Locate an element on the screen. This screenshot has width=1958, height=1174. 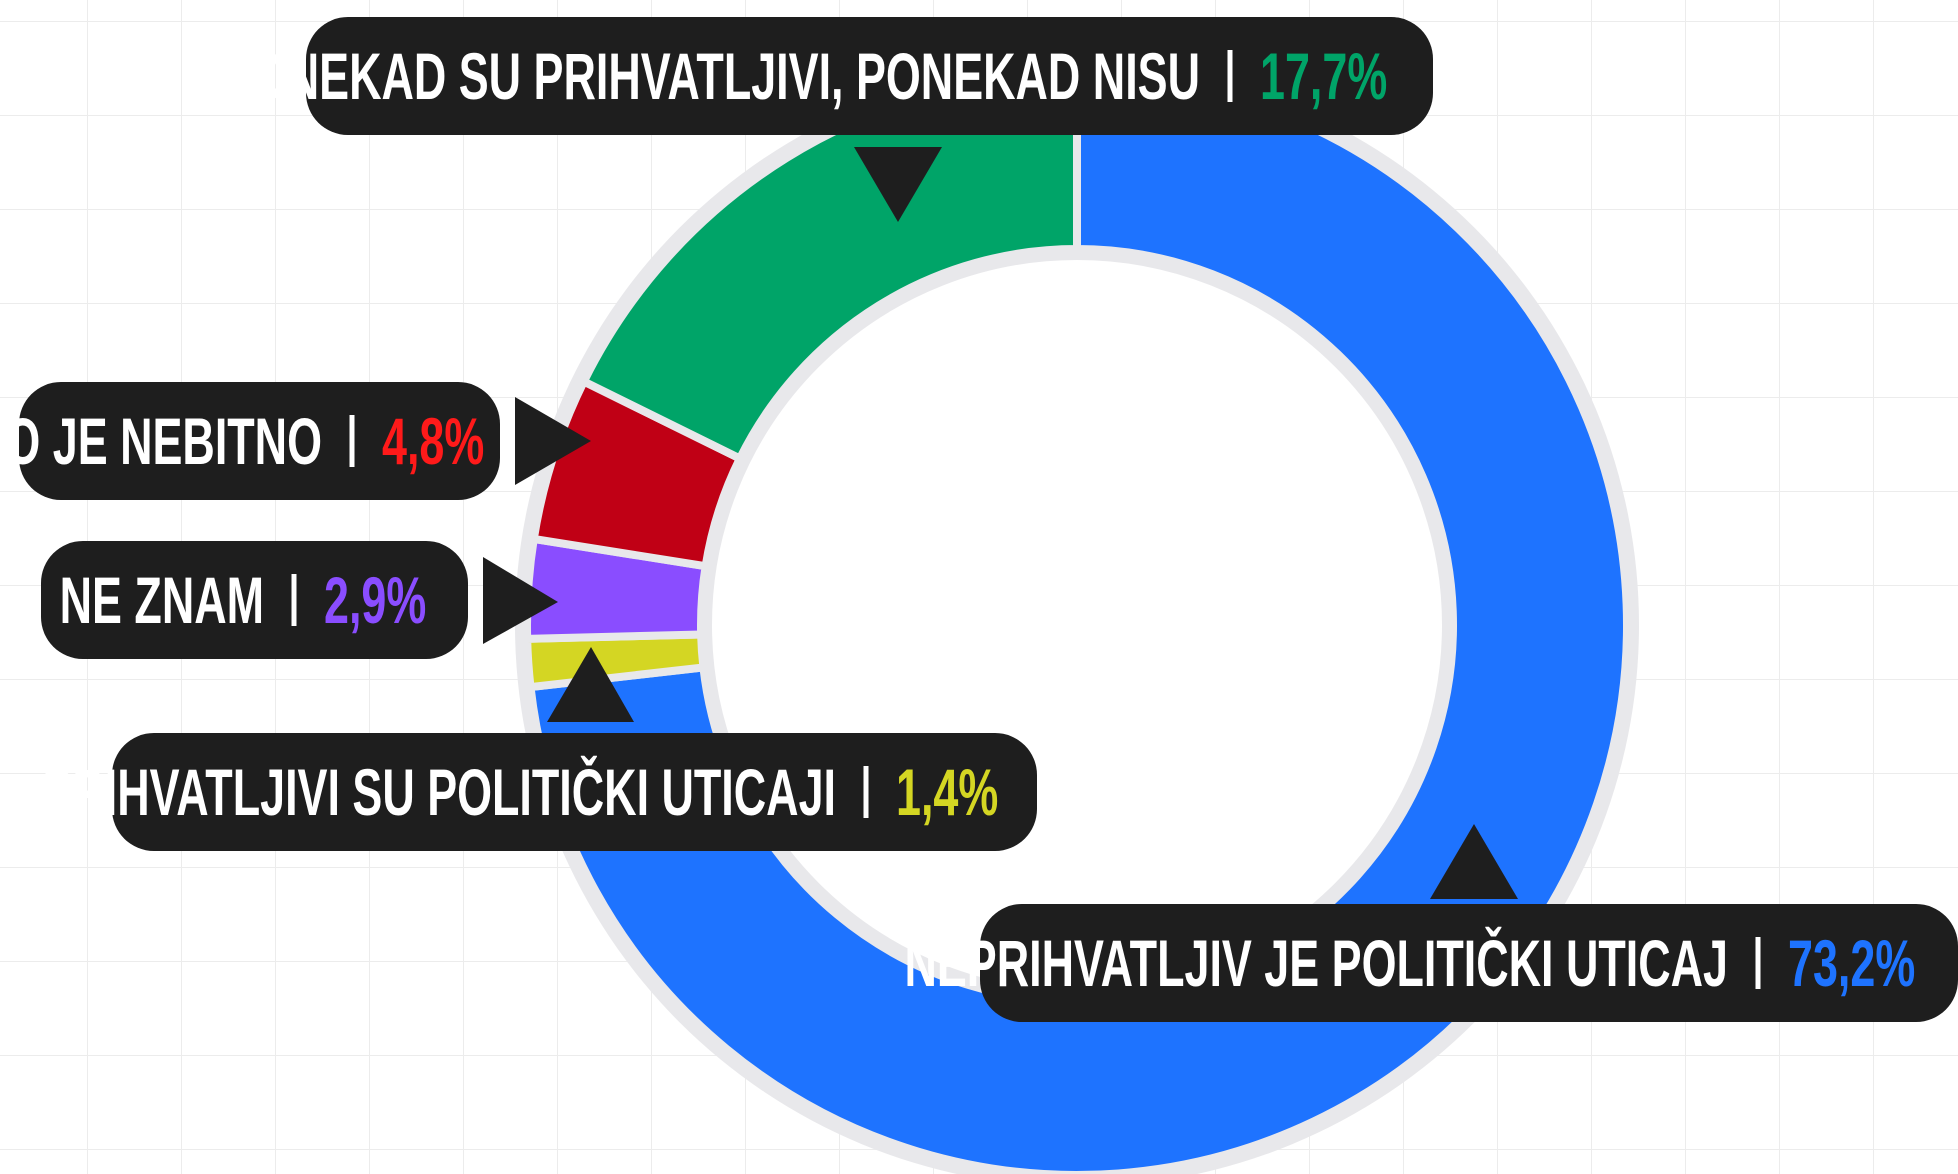
label-name: PONEKAD SU PRIHVATLJIVI, PONEKAD NISU is located at coordinates (711, 76).